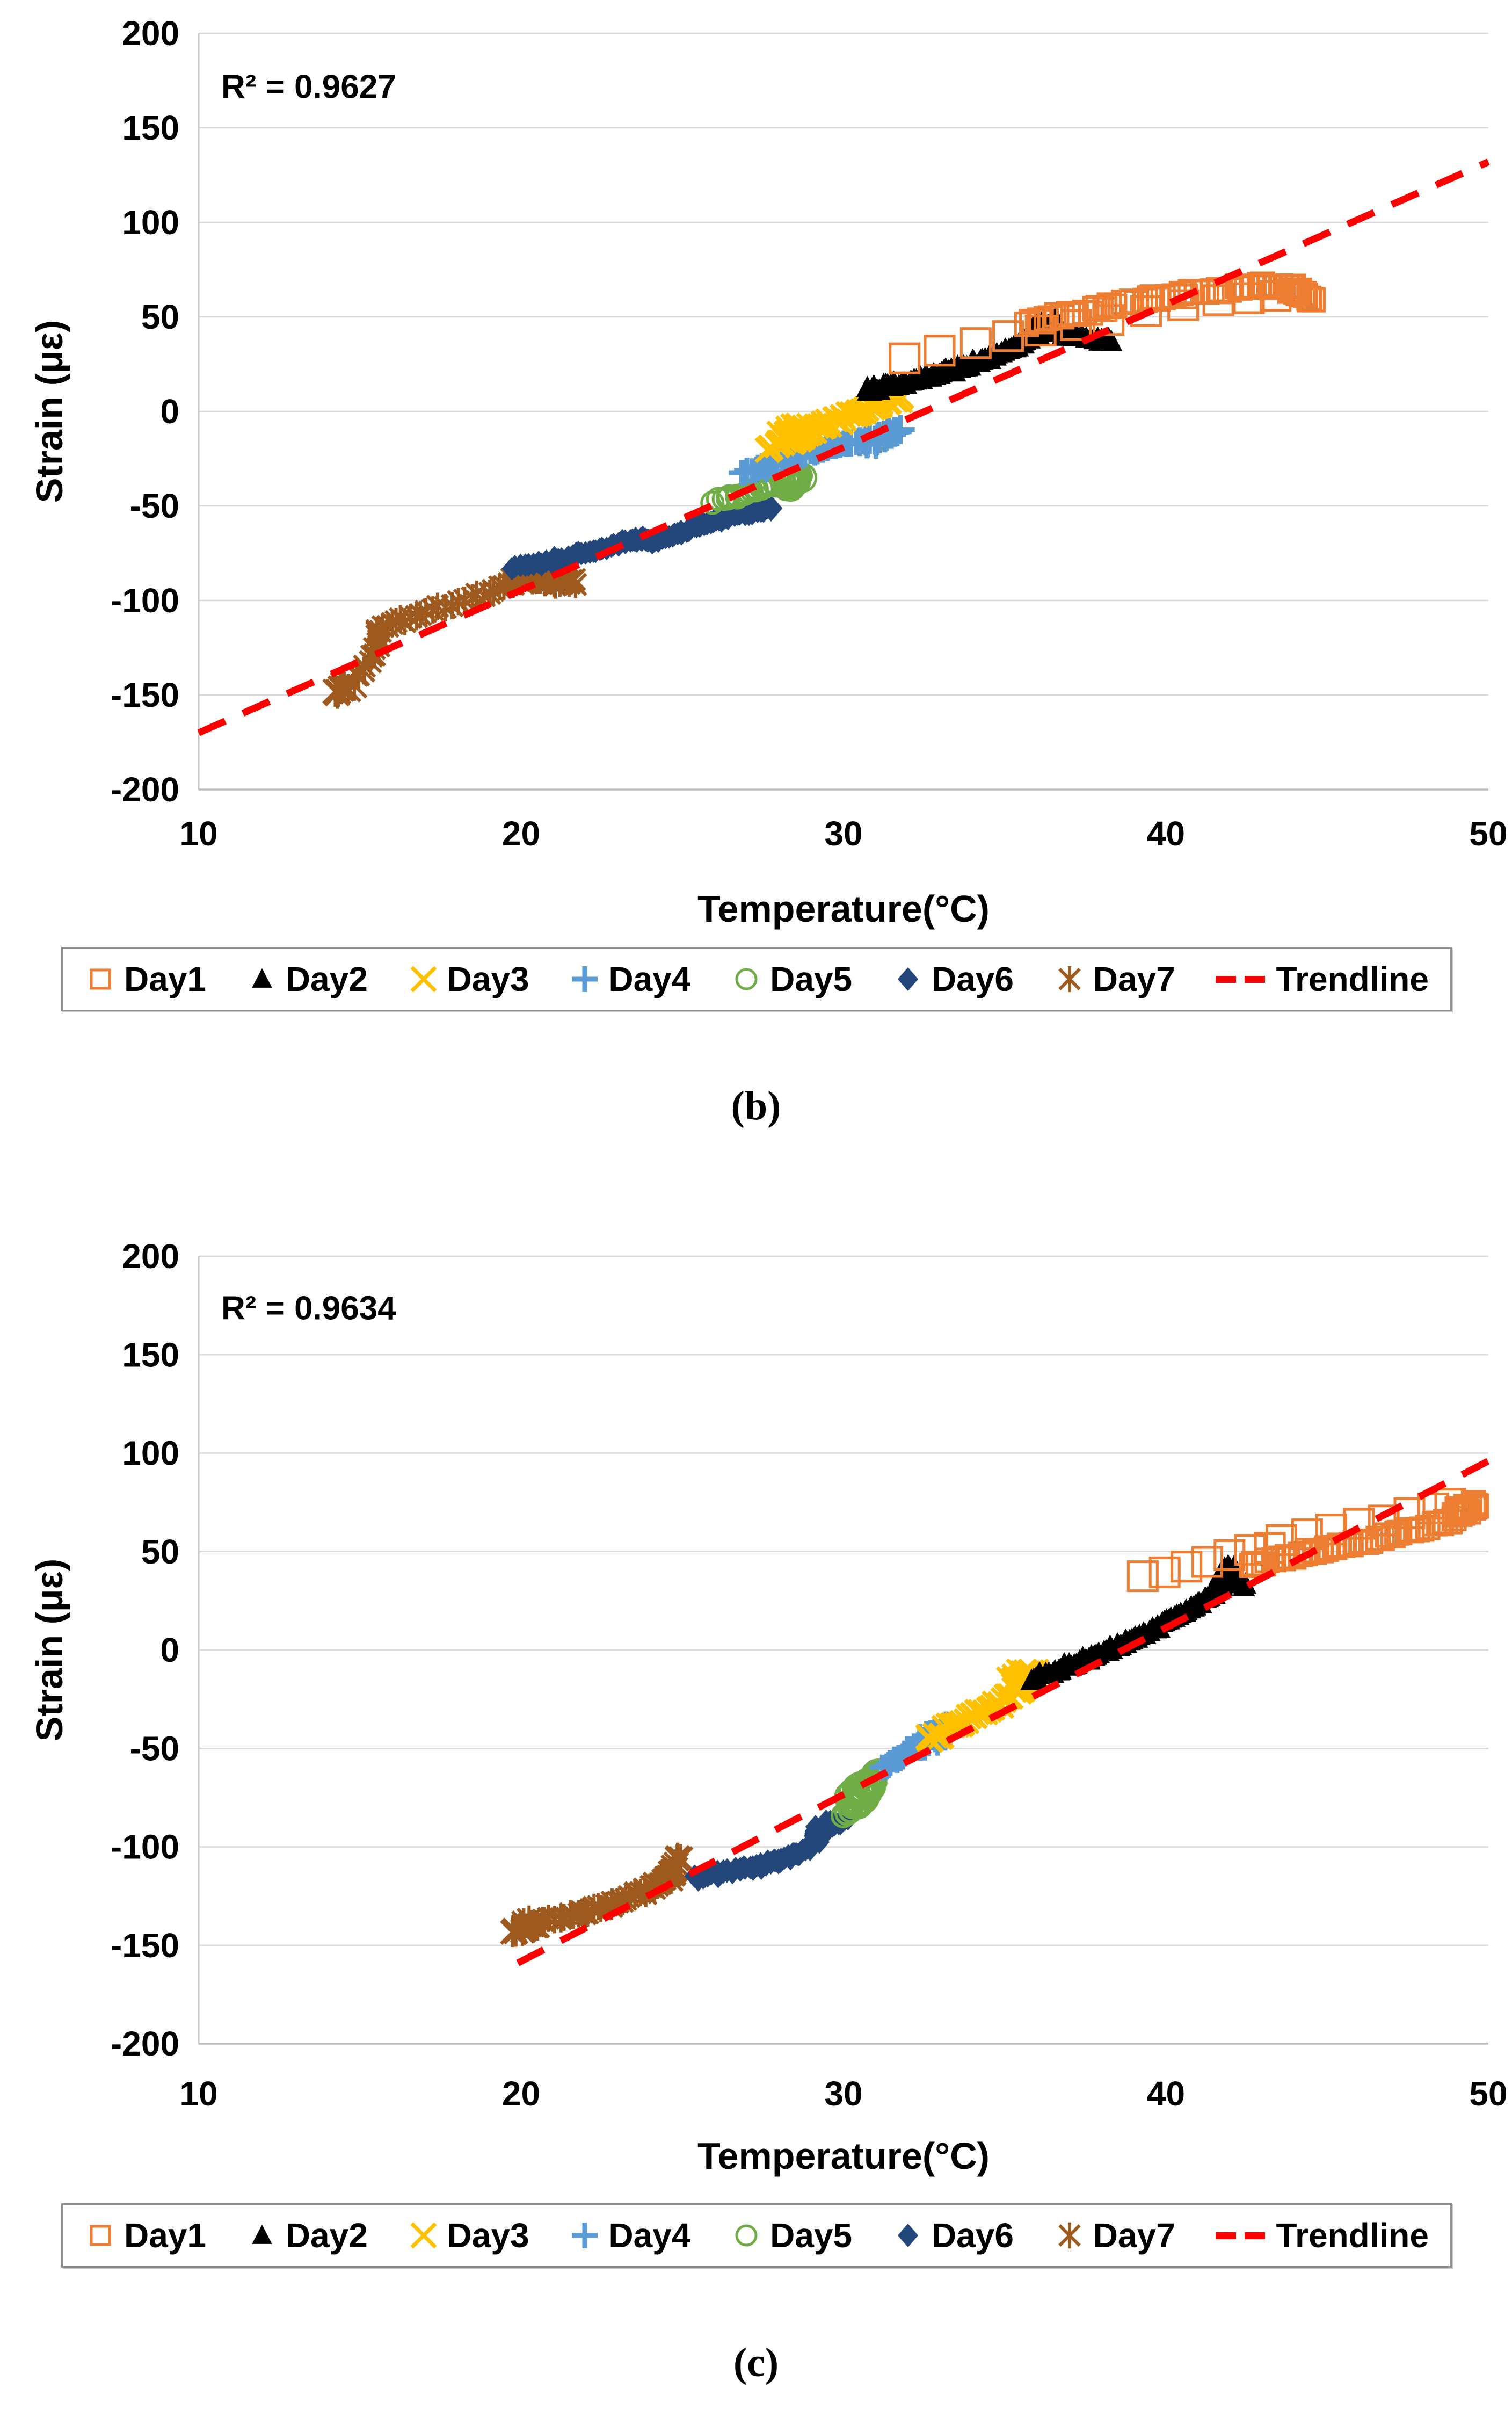 This screenshot has height=2410, width=1512. I want to click on legend-label: Day4, so click(649, 2235).